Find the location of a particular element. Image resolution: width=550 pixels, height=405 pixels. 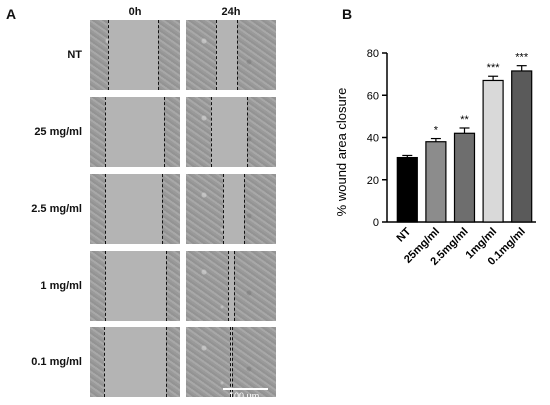

y-tick-label: 0 is located at coordinates (376, 223).